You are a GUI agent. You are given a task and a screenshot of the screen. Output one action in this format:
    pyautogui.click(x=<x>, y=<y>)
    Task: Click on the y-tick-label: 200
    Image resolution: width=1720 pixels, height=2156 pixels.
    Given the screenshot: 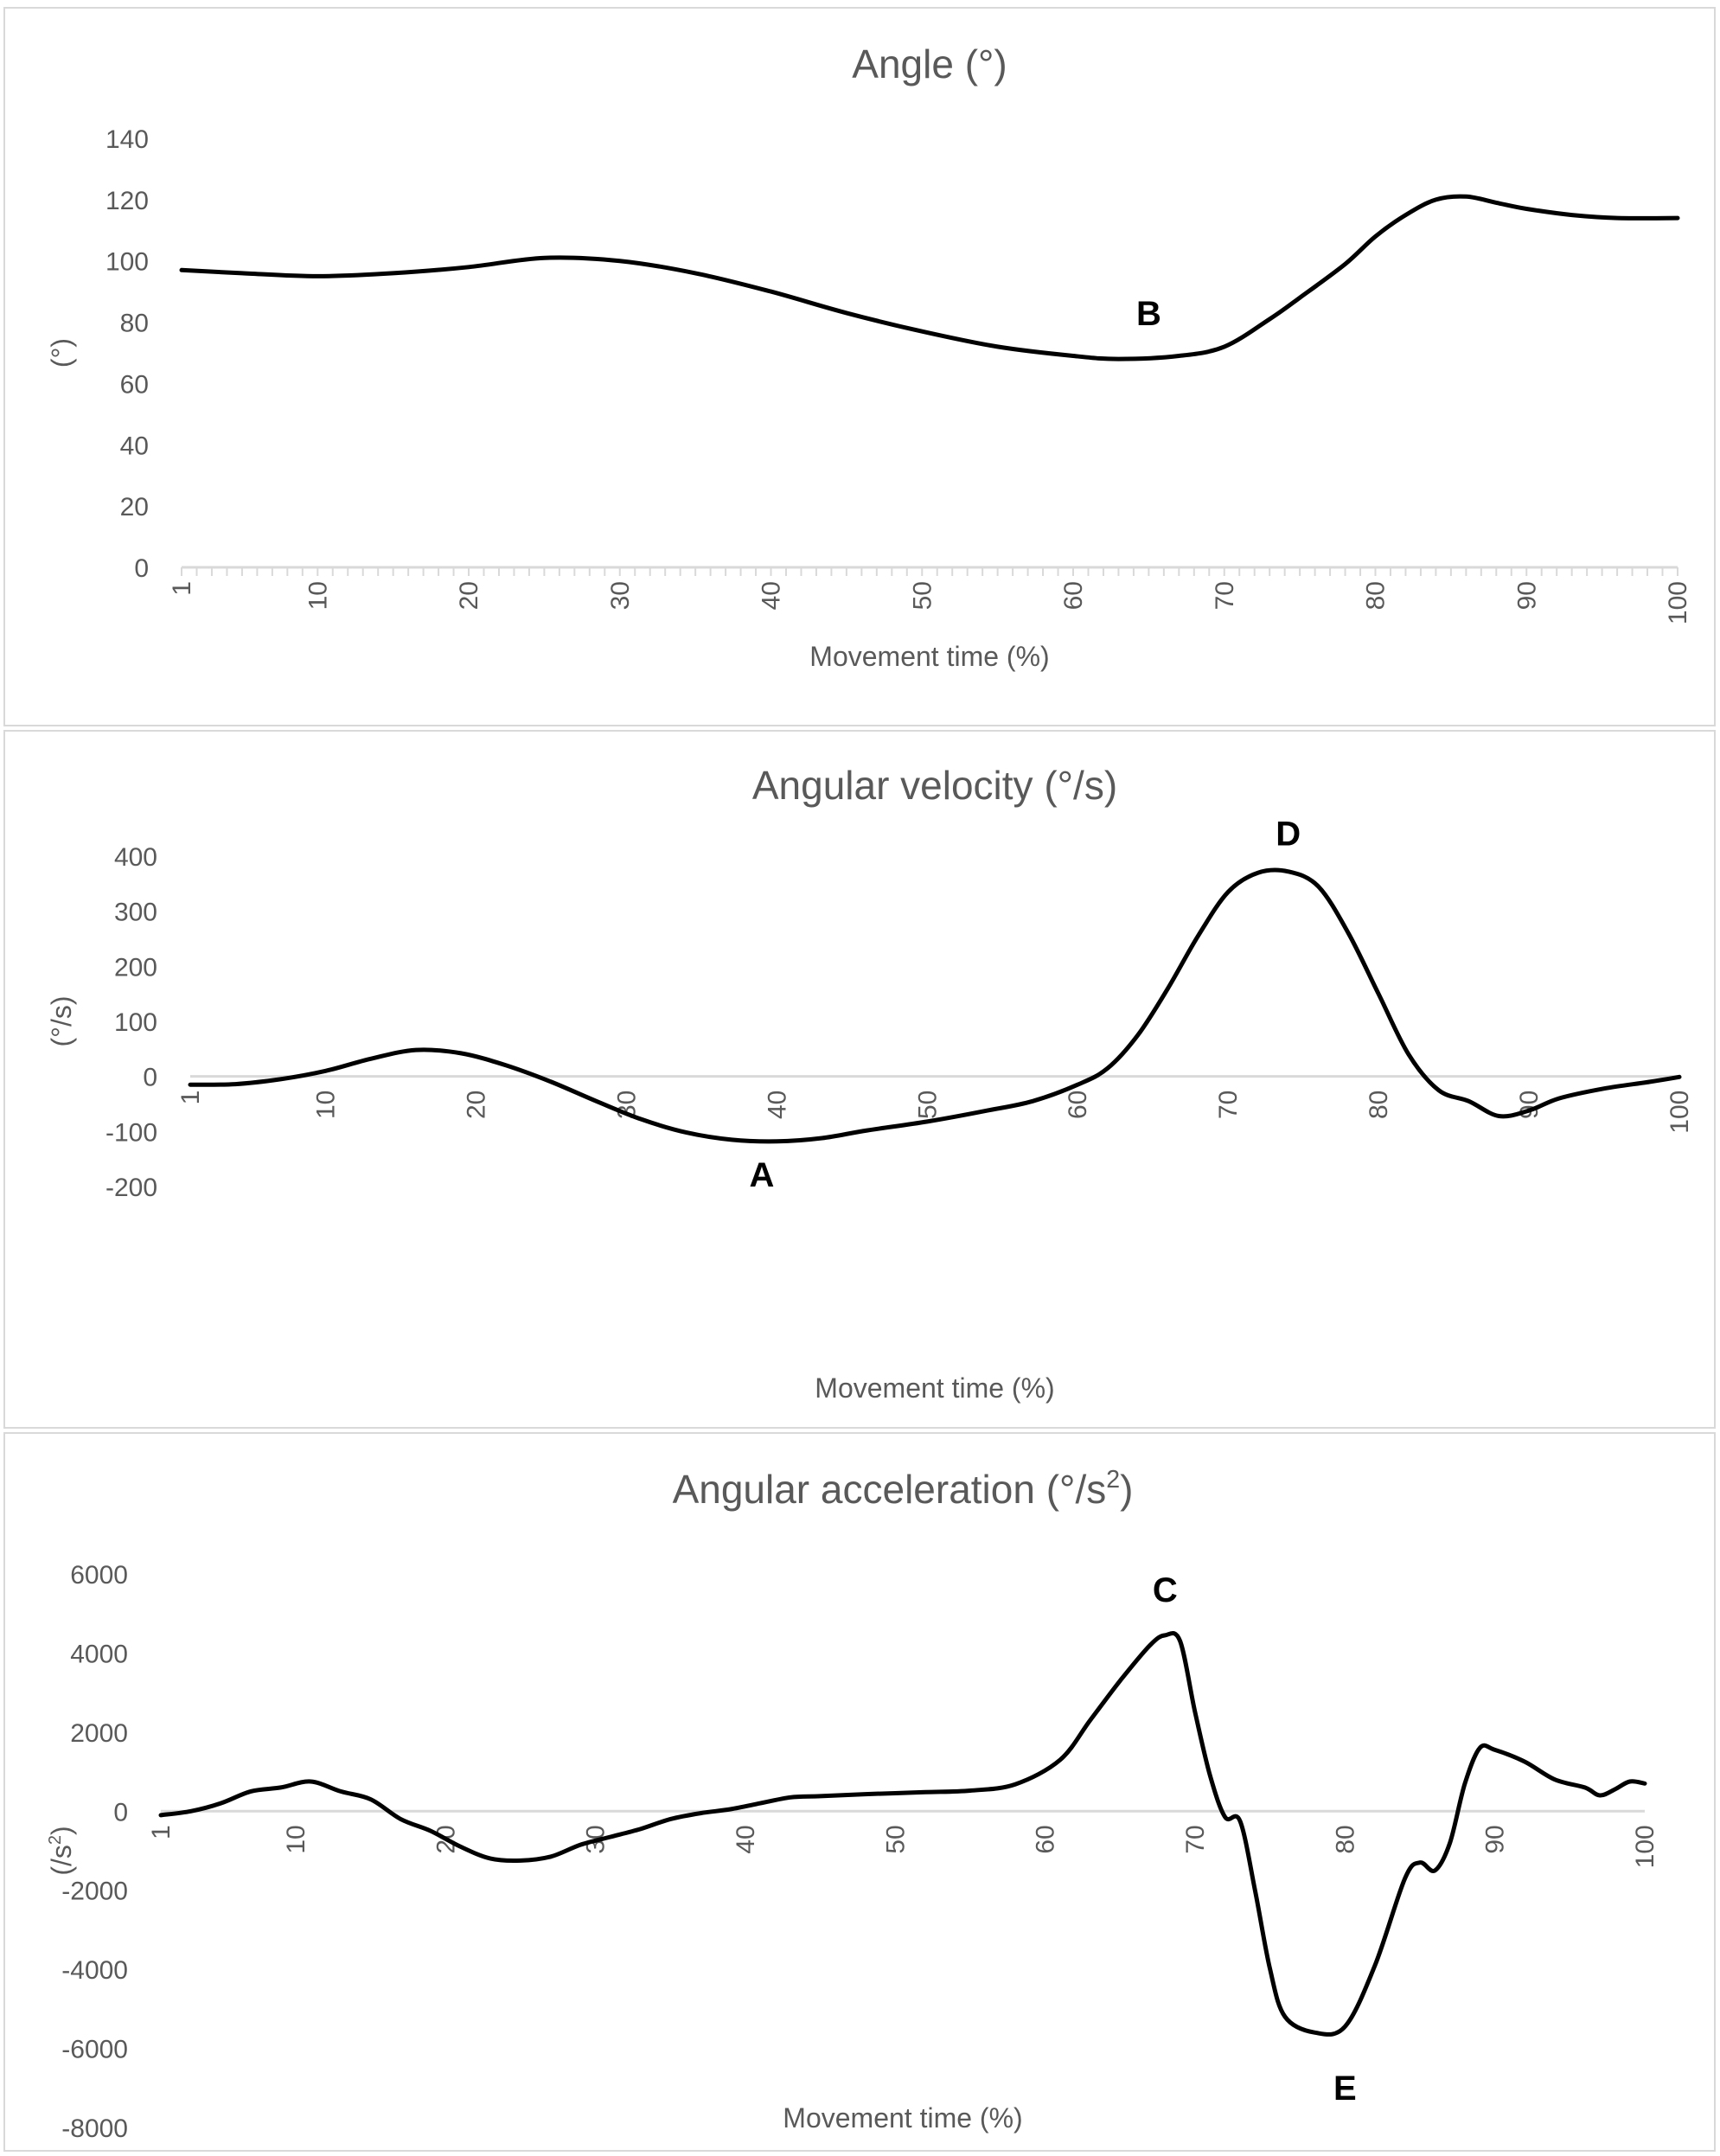 What is the action you would take?
    pyautogui.click(x=136, y=968)
    